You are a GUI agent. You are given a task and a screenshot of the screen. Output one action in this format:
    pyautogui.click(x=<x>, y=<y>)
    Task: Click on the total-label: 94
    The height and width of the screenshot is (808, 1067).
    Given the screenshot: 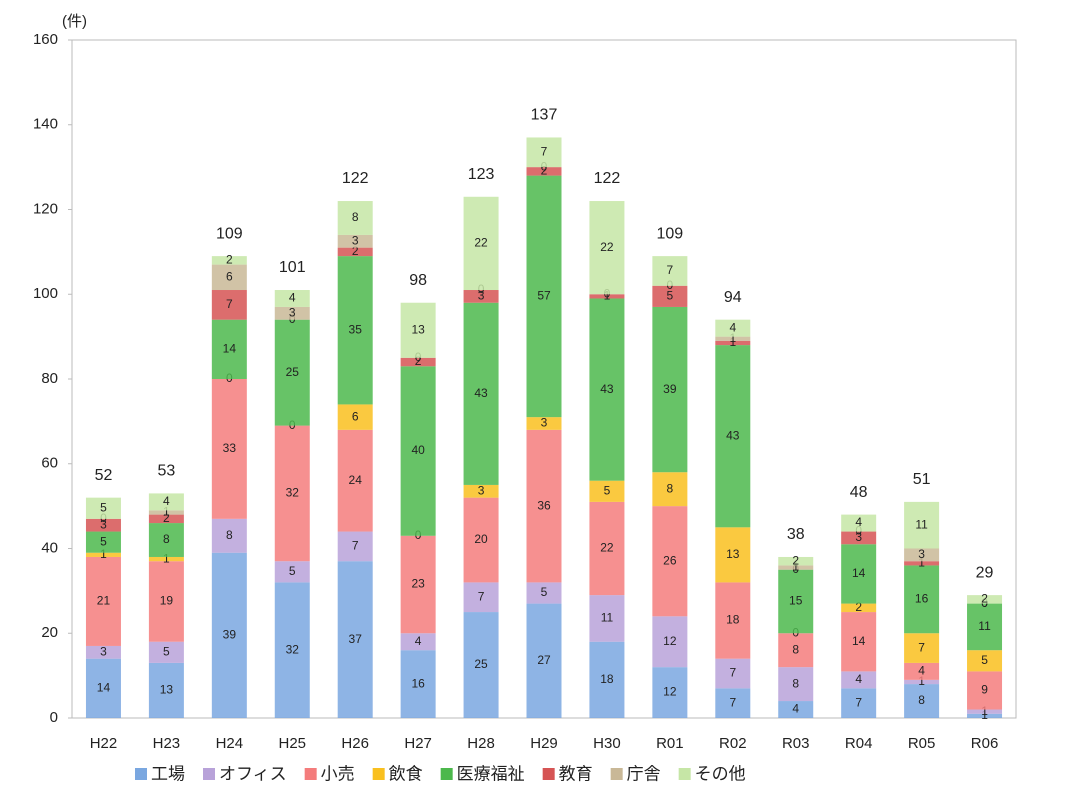 What is the action you would take?
    pyautogui.click(x=733, y=297)
    